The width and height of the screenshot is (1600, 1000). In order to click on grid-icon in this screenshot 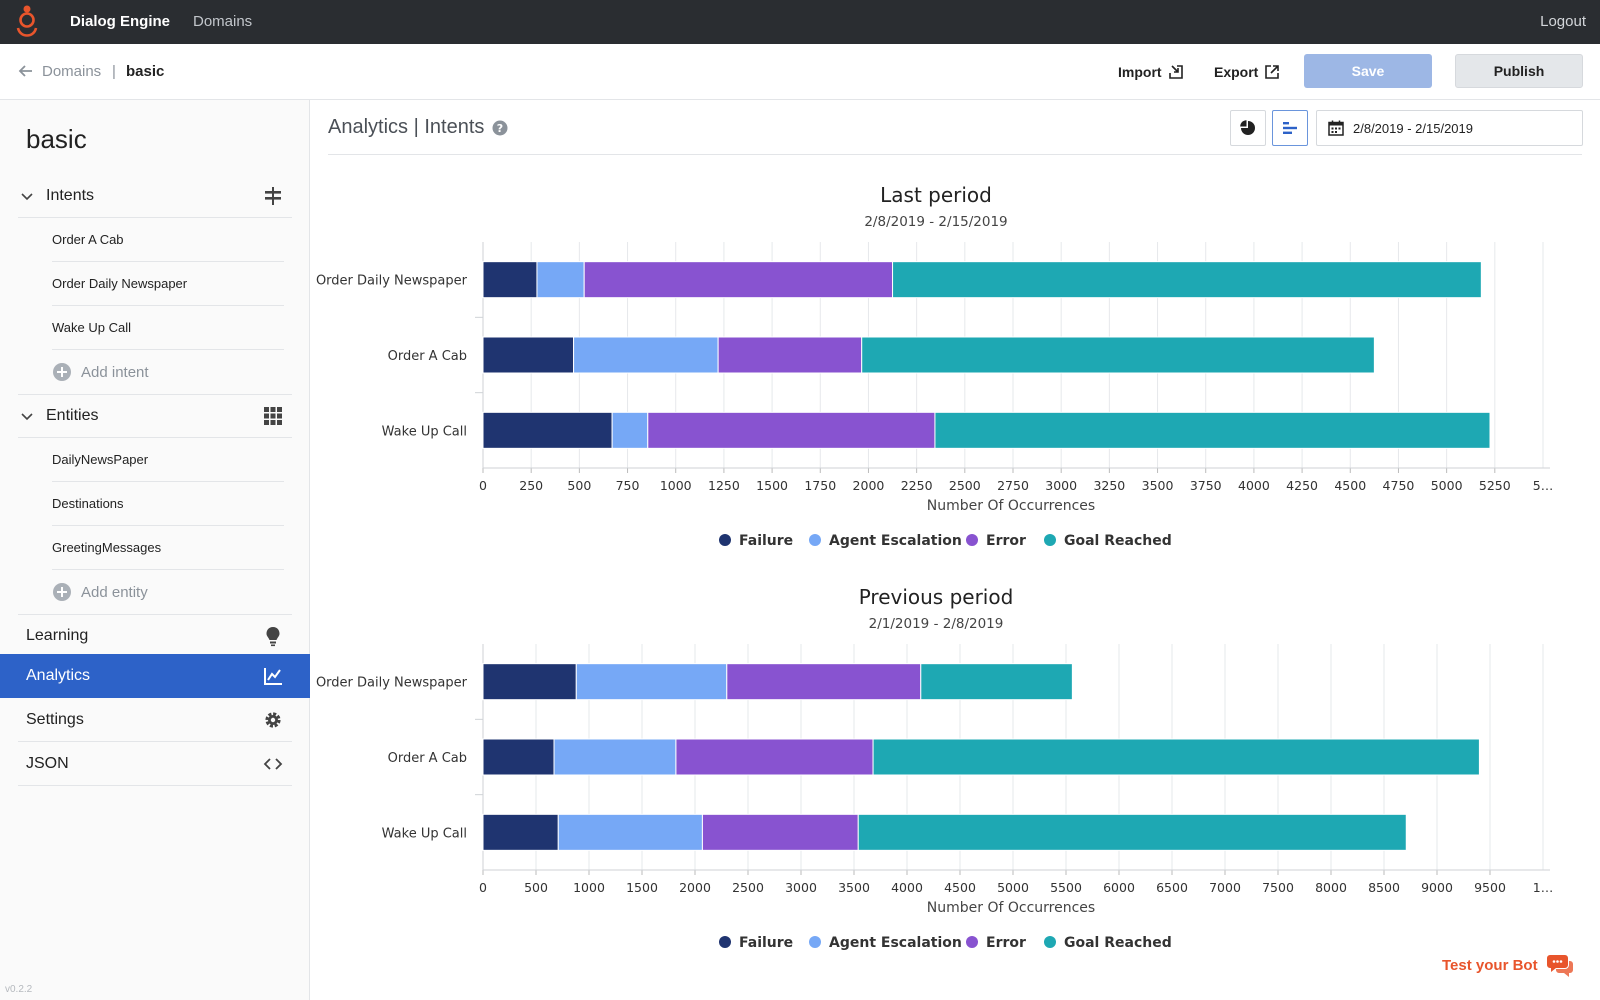, I will do `click(273, 416)`.